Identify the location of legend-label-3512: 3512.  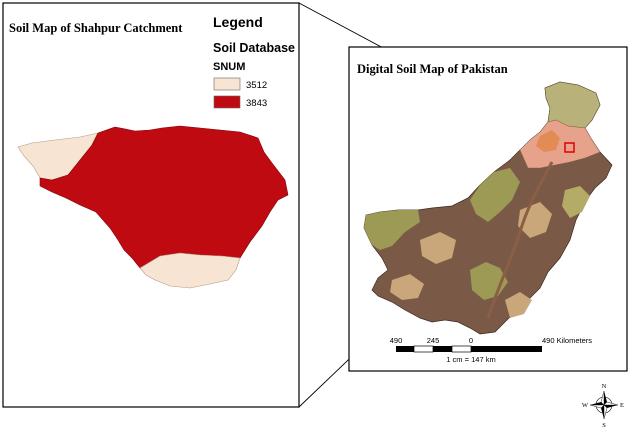
(256, 85).